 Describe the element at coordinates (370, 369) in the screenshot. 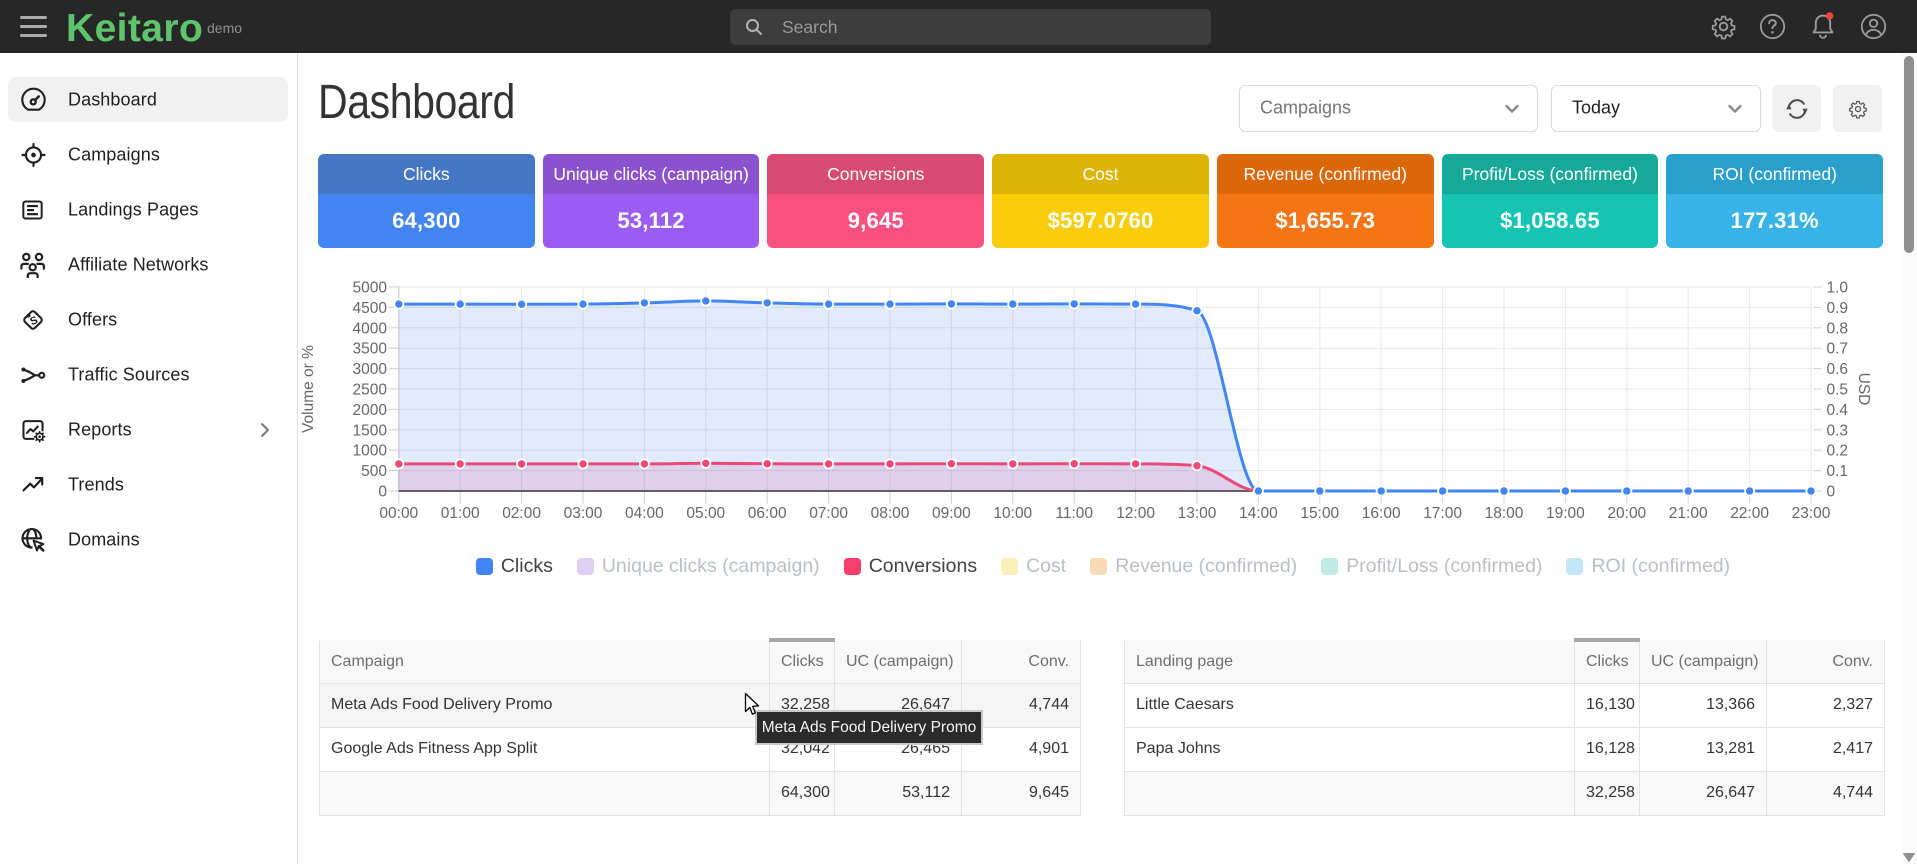

I see `svg-text: 3000` at that location.